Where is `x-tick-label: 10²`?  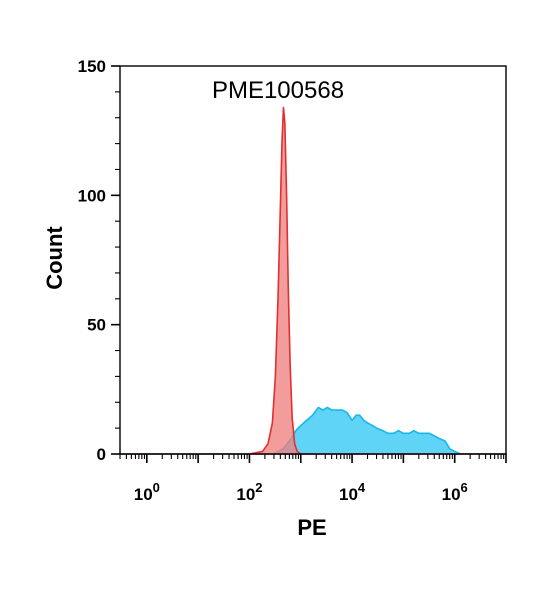
x-tick-label: 10² is located at coordinates (249, 492).